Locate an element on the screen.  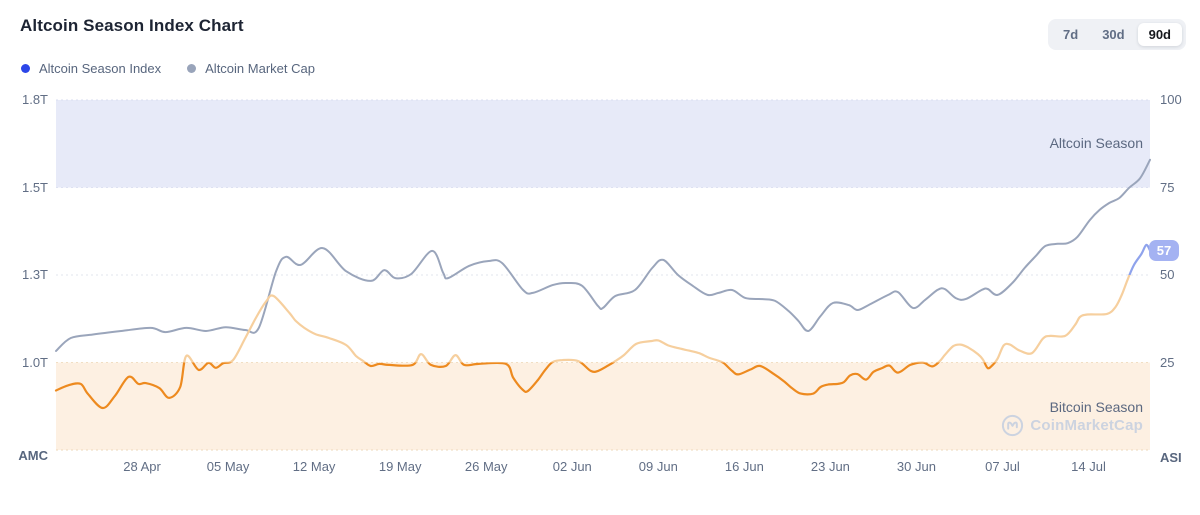
x-tick-14-Jul: 14 Jul is located at coordinates (1088, 466).